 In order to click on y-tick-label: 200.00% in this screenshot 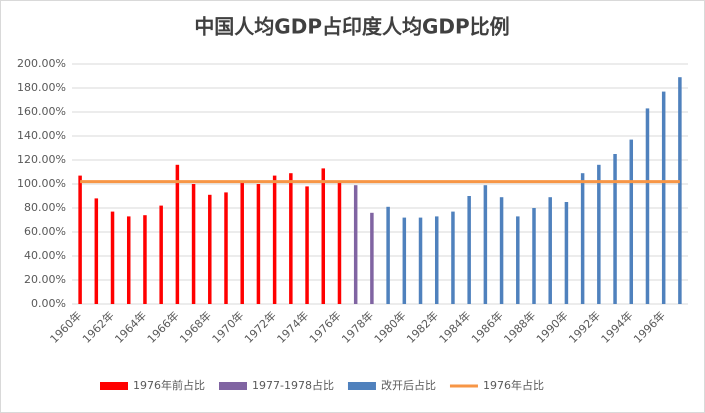, I will do `click(41, 63)`.